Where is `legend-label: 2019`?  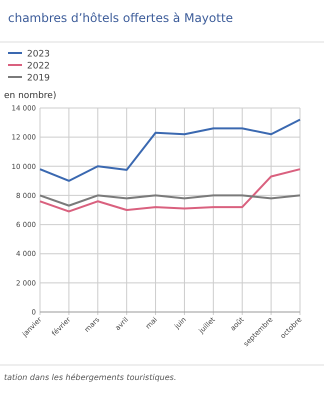 legend-label: 2019 is located at coordinates (38, 79).